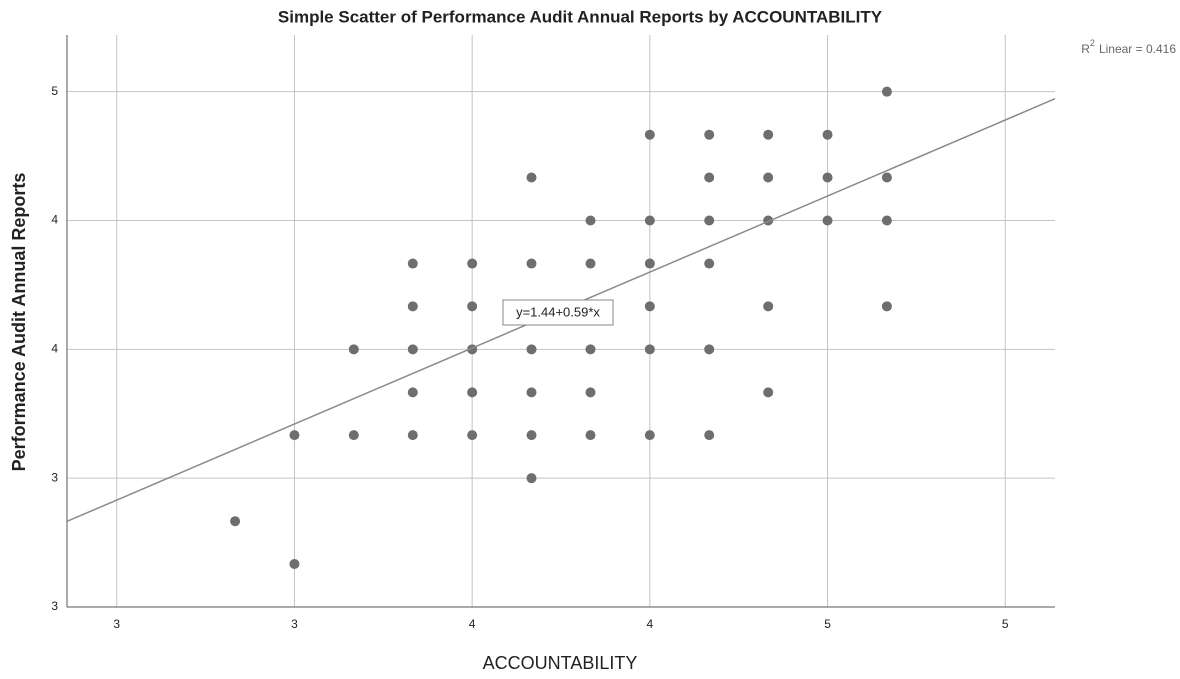  I want to click on r-squared-exp: 2, so click(1092, 43).